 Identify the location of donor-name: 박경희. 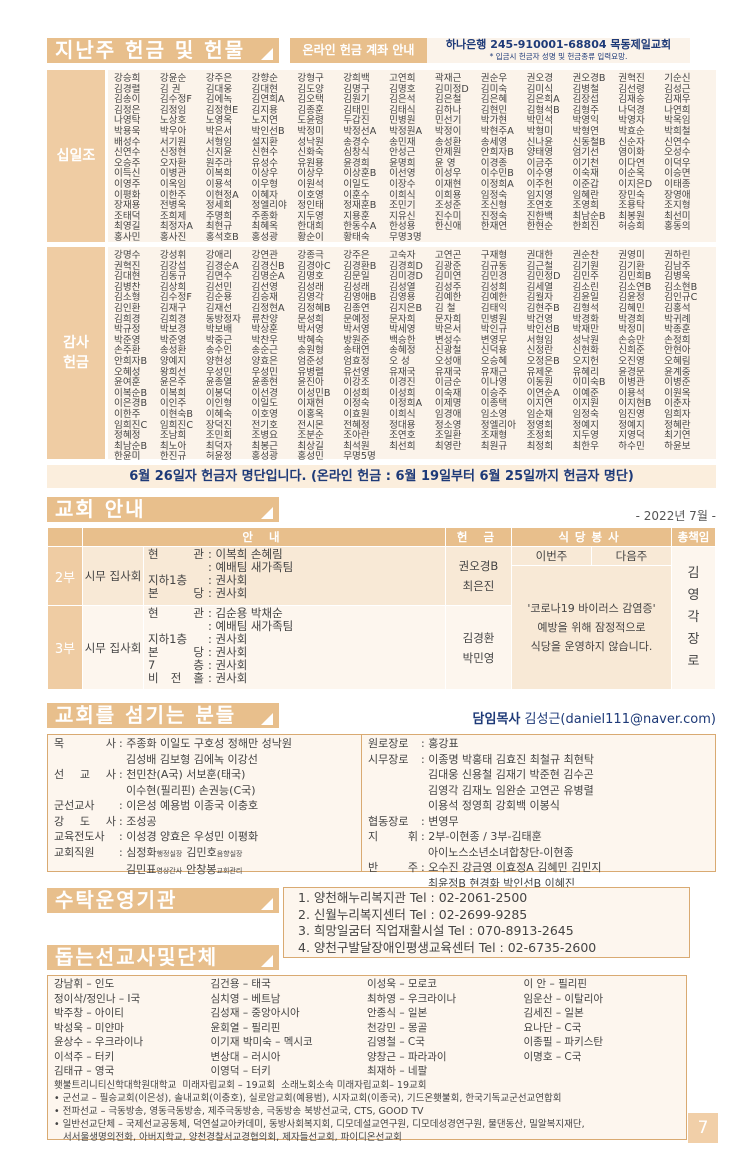
(631, 319).